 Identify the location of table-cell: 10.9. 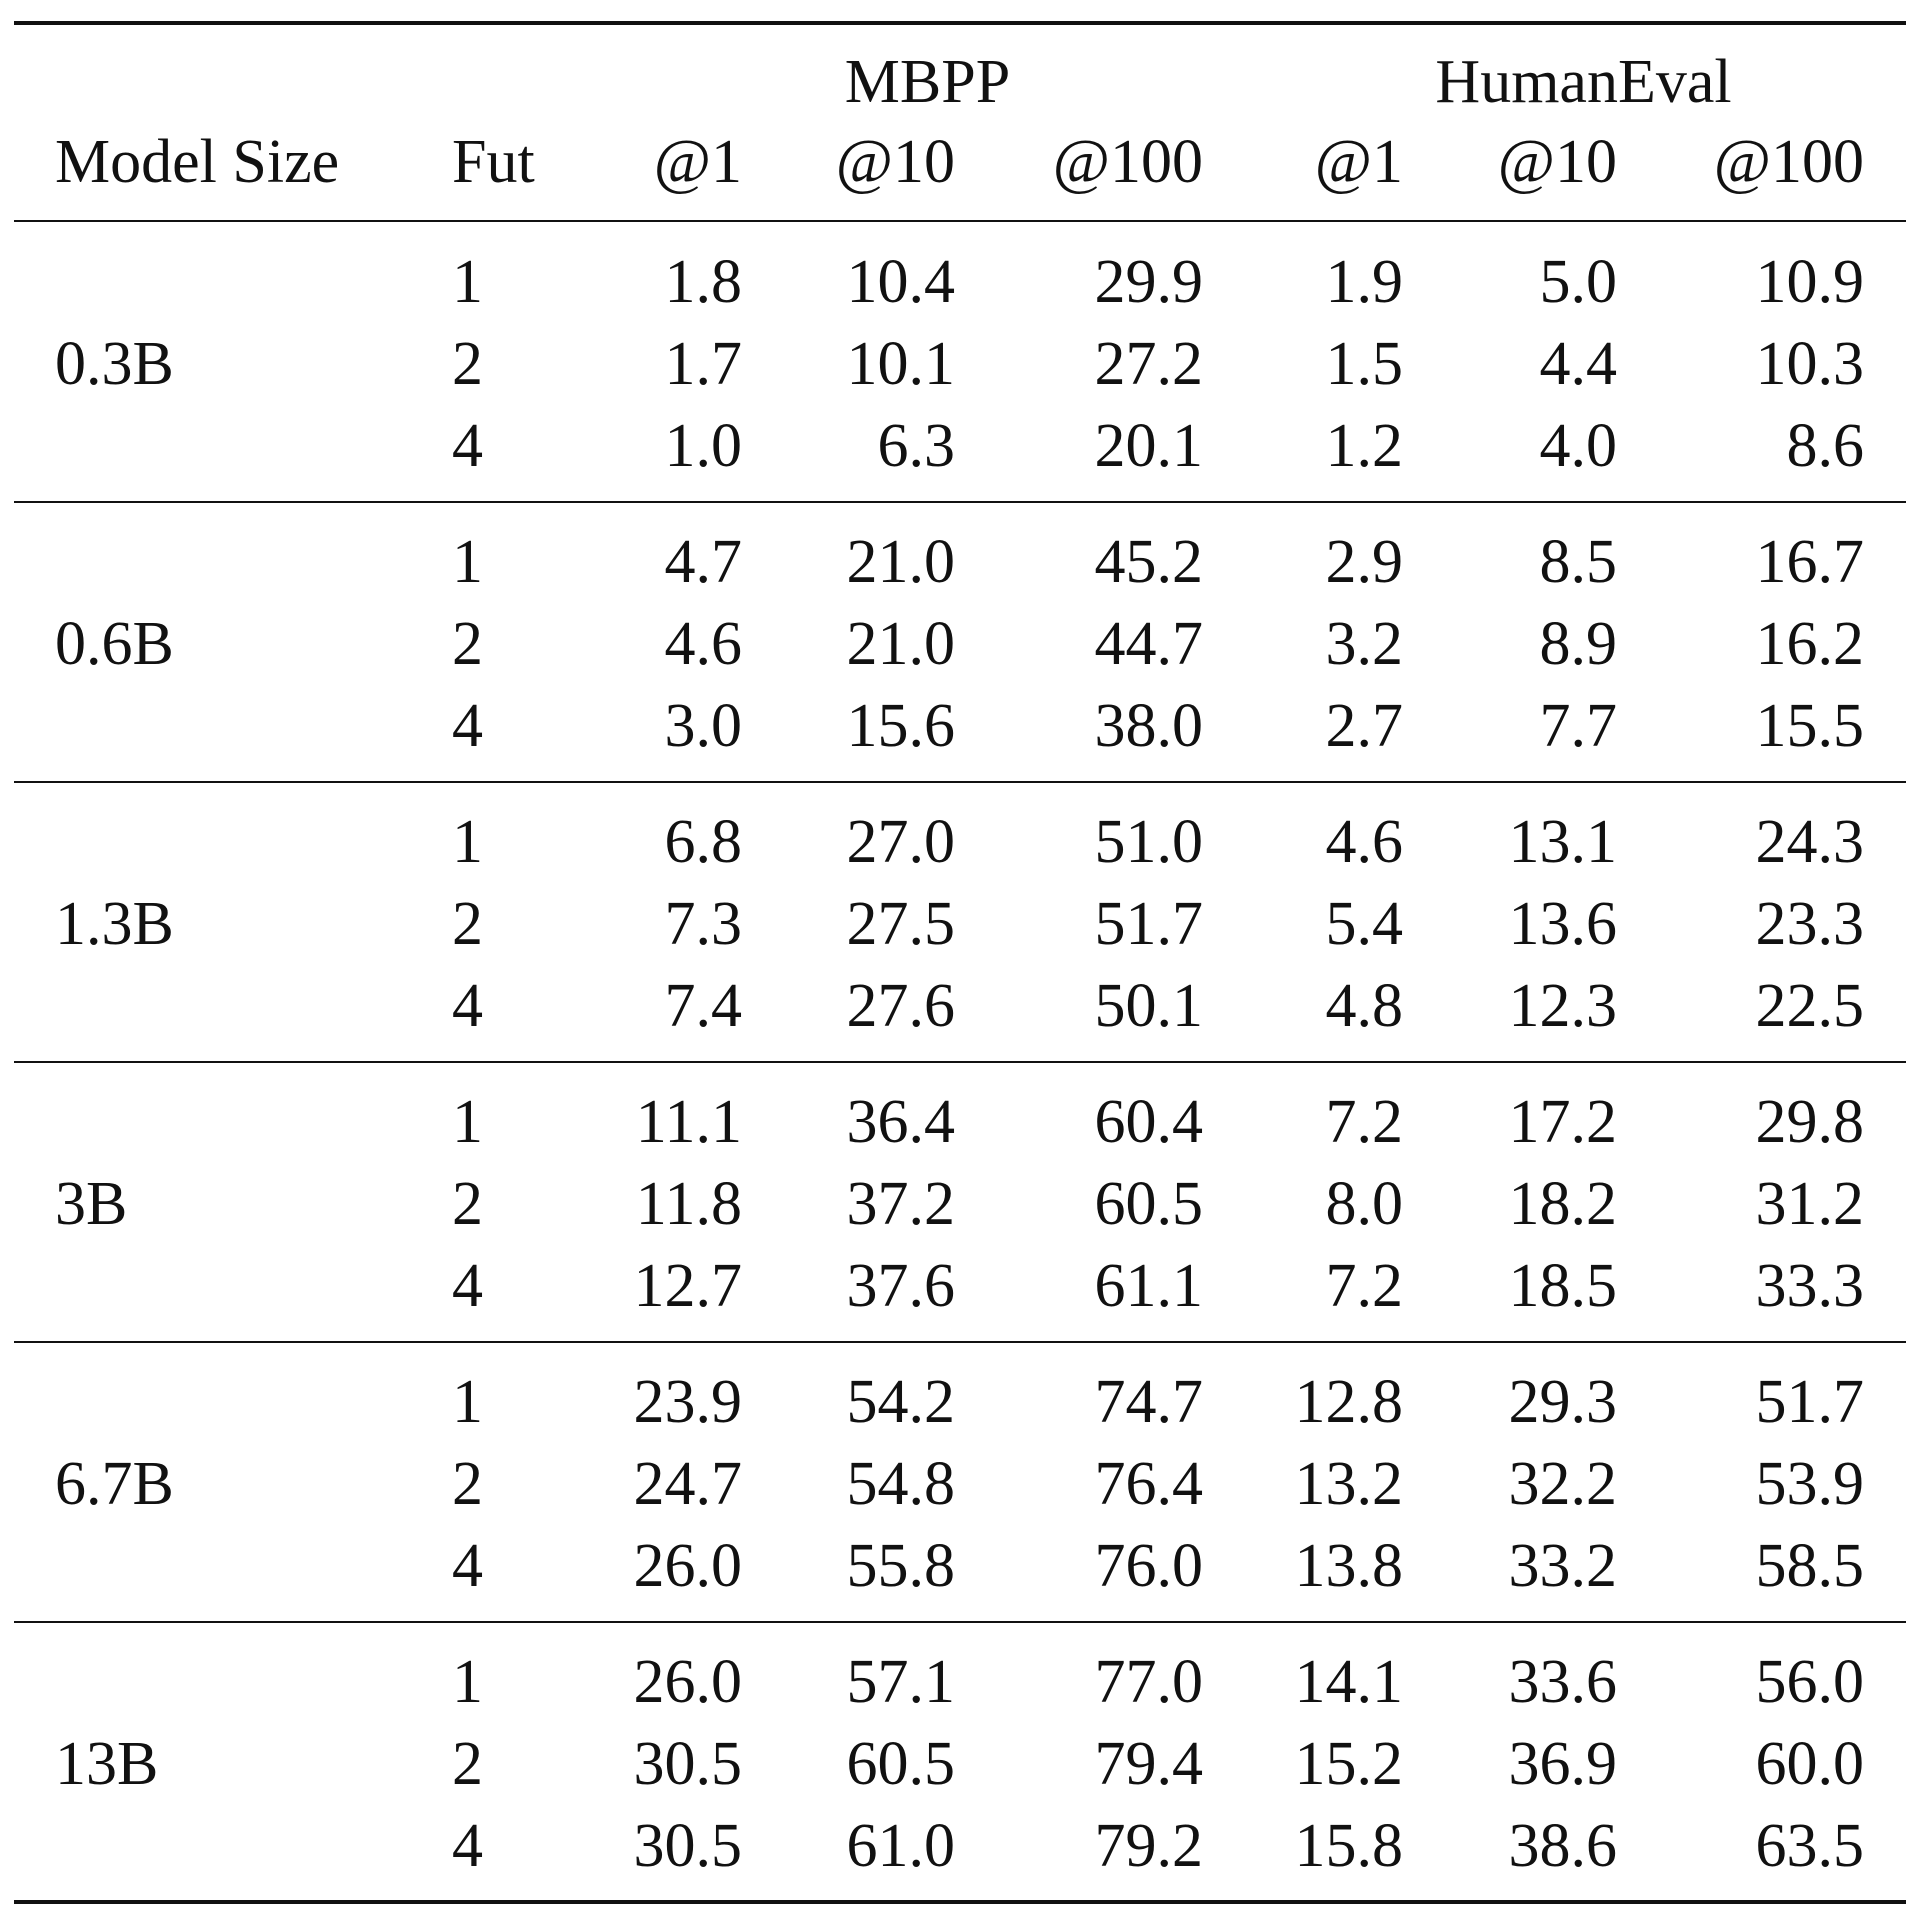
(1810, 282).